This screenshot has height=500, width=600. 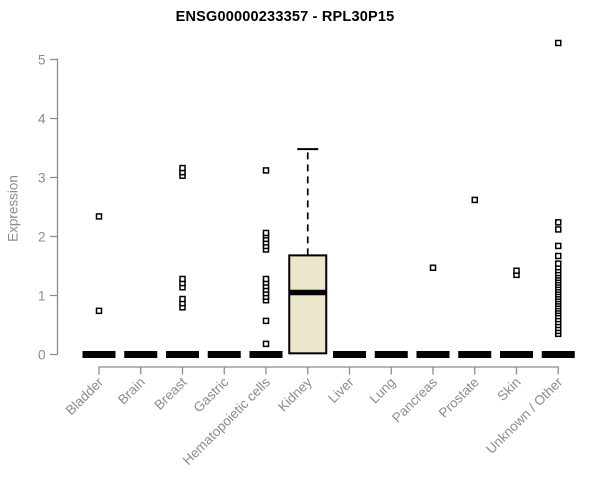 I want to click on y-tick-label: 4, so click(x=42, y=118).